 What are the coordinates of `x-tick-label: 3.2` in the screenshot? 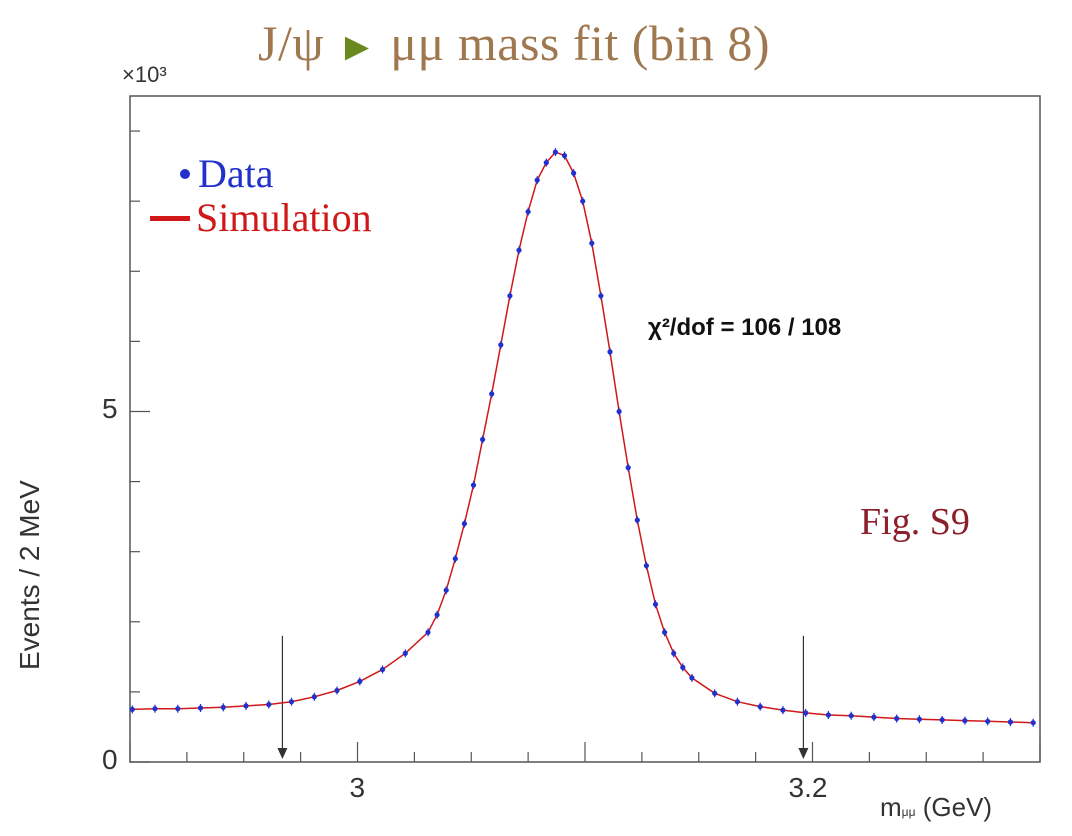 It's located at (808, 787).